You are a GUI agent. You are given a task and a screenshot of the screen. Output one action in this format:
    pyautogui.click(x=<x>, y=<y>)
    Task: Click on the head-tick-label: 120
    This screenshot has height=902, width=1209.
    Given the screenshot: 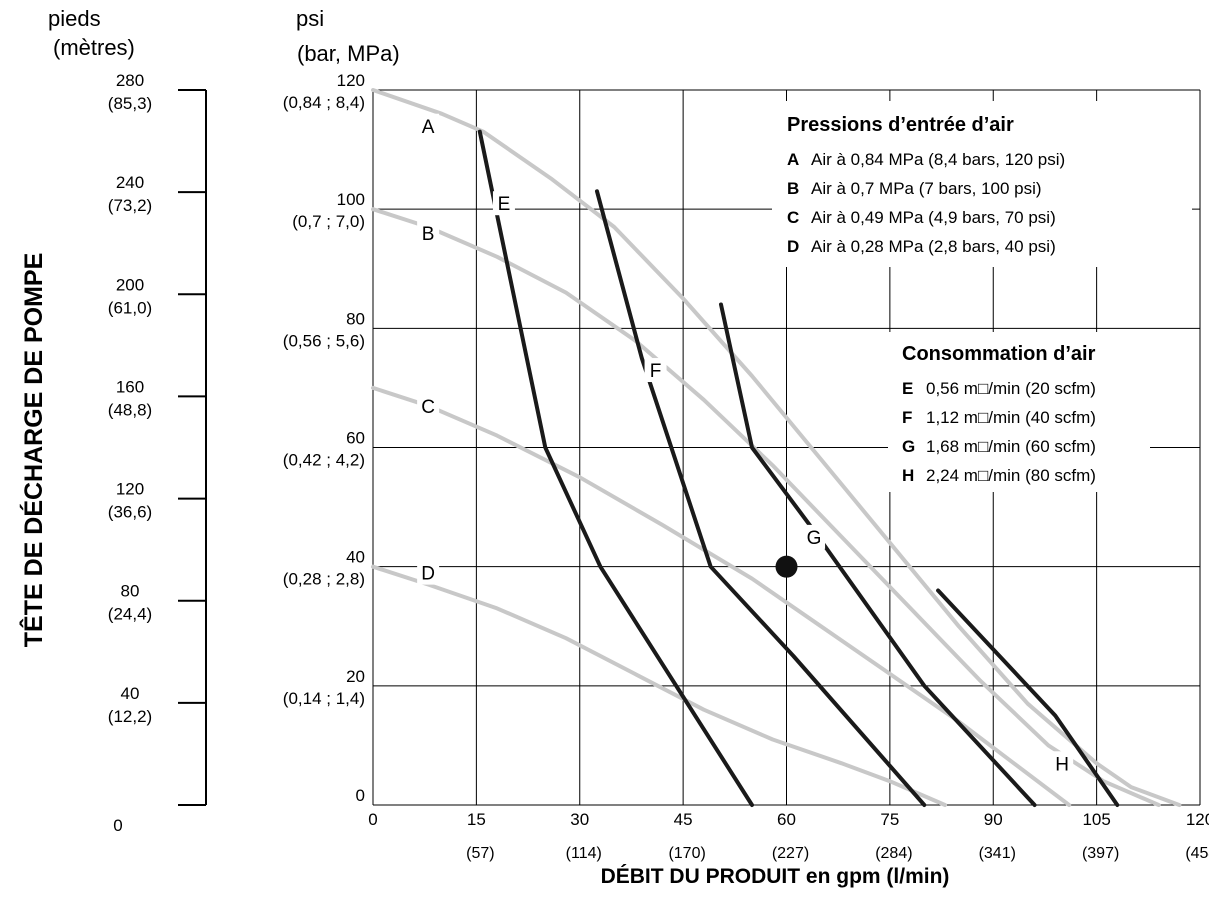 What is the action you would take?
    pyautogui.click(x=130, y=489)
    